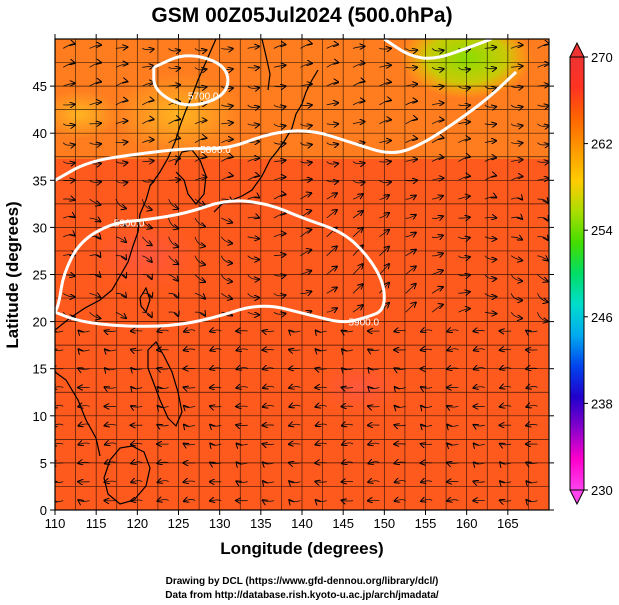 This screenshot has width=619, height=605. I want to click on colorbar-body, so click(577, 273).